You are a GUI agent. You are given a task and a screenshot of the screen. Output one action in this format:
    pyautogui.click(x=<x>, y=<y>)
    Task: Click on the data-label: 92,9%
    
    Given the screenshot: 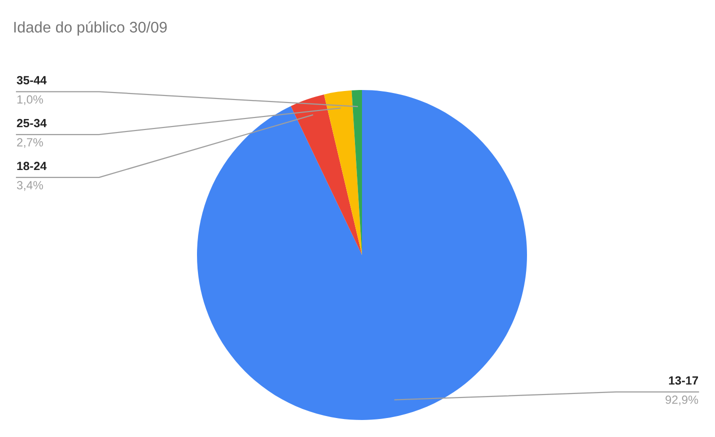 What is the action you would take?
    pyautogui.click(x=682, y=401)
    